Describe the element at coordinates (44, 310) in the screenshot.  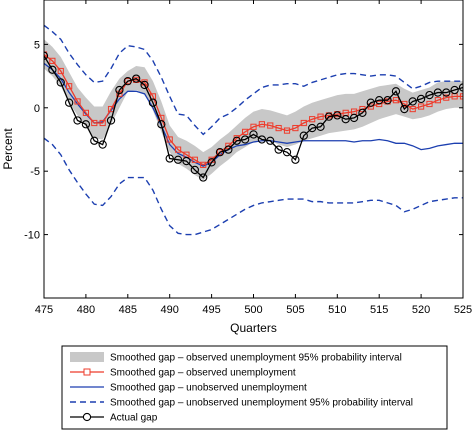
I see `x-tick-label: 475` at that location.